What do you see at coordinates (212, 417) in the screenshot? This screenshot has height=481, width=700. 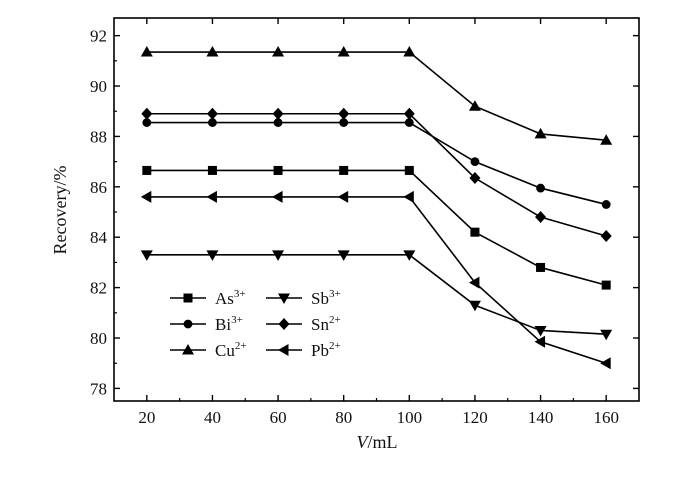 I see `x-tick-label: 40` at bounding box center [212, 417].